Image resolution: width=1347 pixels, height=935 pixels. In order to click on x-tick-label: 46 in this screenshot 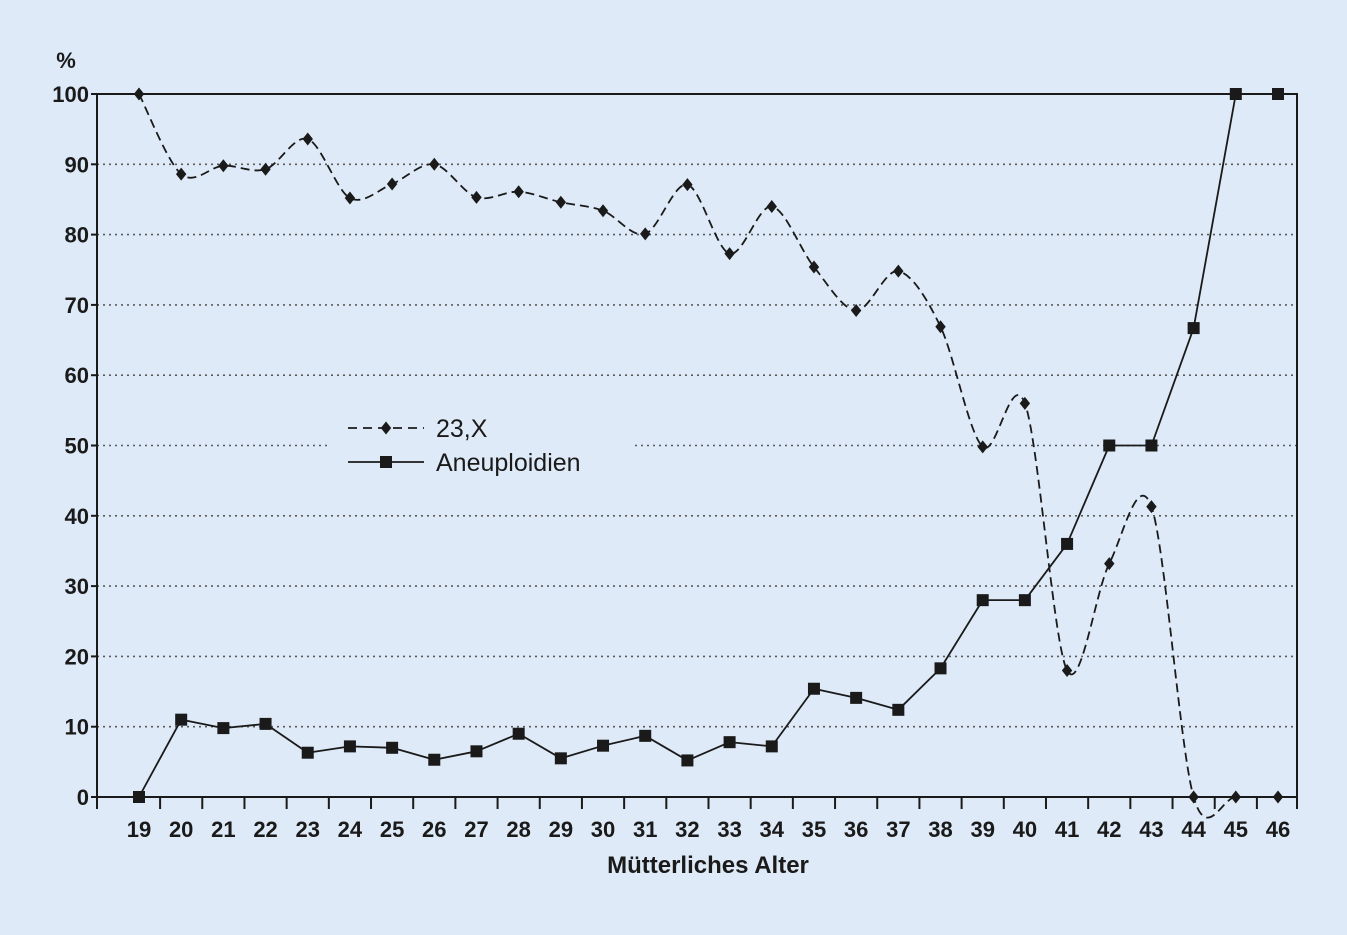, I will do `click(1278, 829)`.